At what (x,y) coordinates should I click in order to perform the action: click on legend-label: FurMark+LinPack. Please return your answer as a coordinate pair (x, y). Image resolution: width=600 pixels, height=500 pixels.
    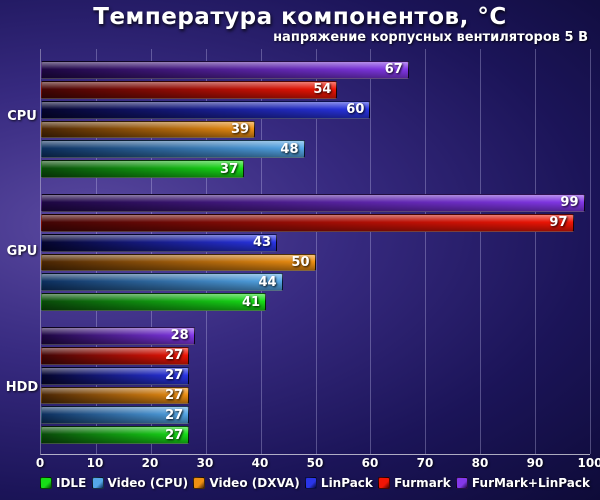
    Looking at the image, I should click on (530, 483).